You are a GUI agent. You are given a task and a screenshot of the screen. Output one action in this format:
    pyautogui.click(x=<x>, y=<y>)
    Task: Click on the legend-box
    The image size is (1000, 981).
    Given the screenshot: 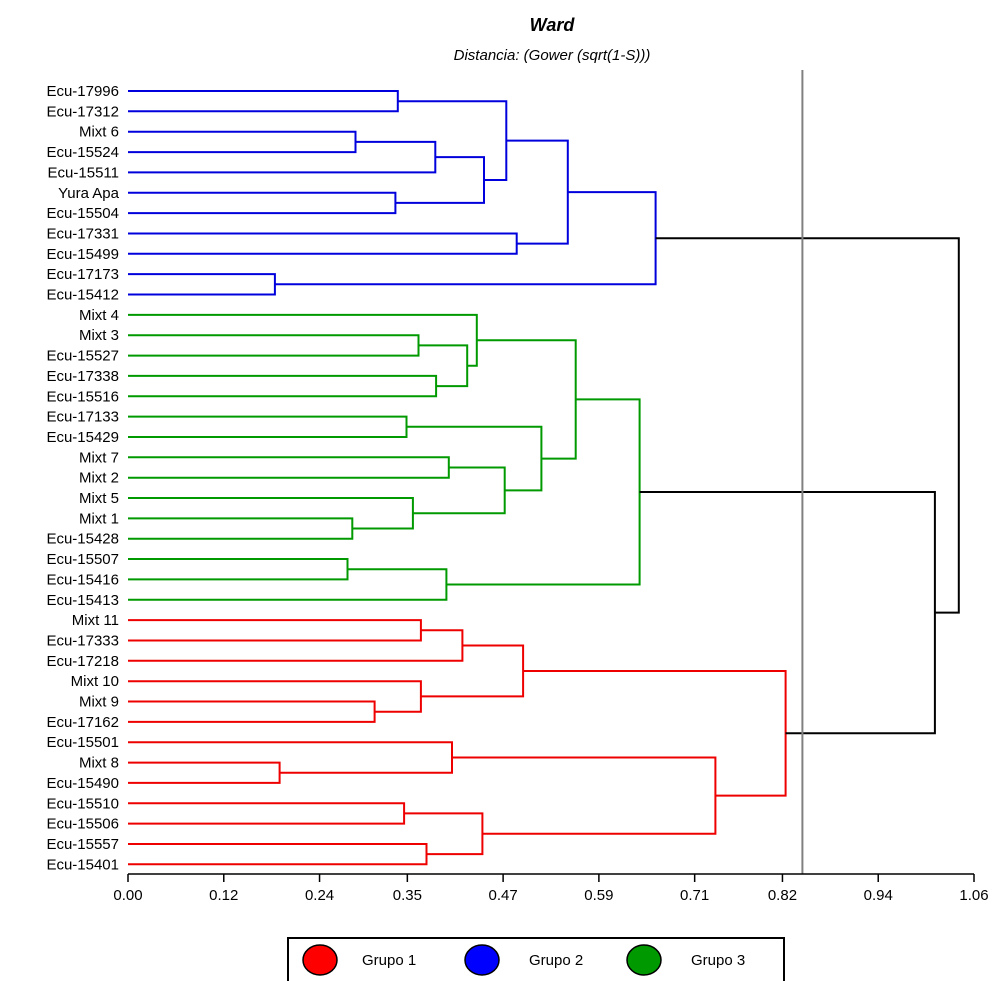 What is the action you would take?
    pyautogui.click(x=536, y=959)
    